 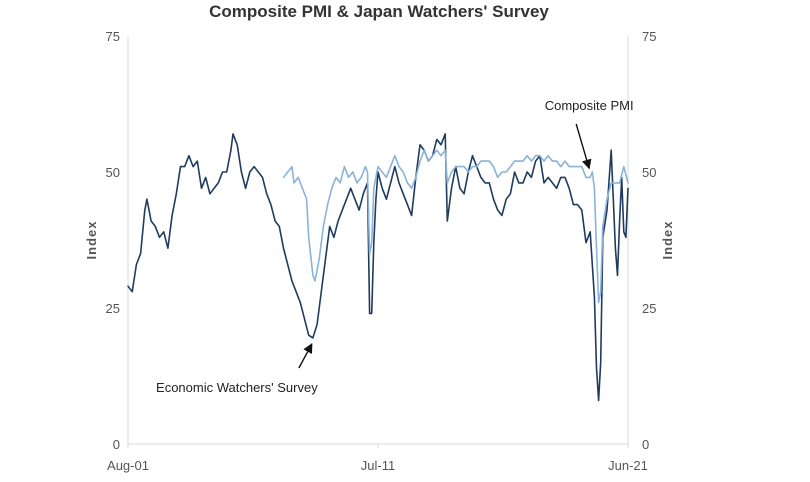 I want to click on left-y-tick-labels: 0 25 50 75, so click(x=113, y=240).